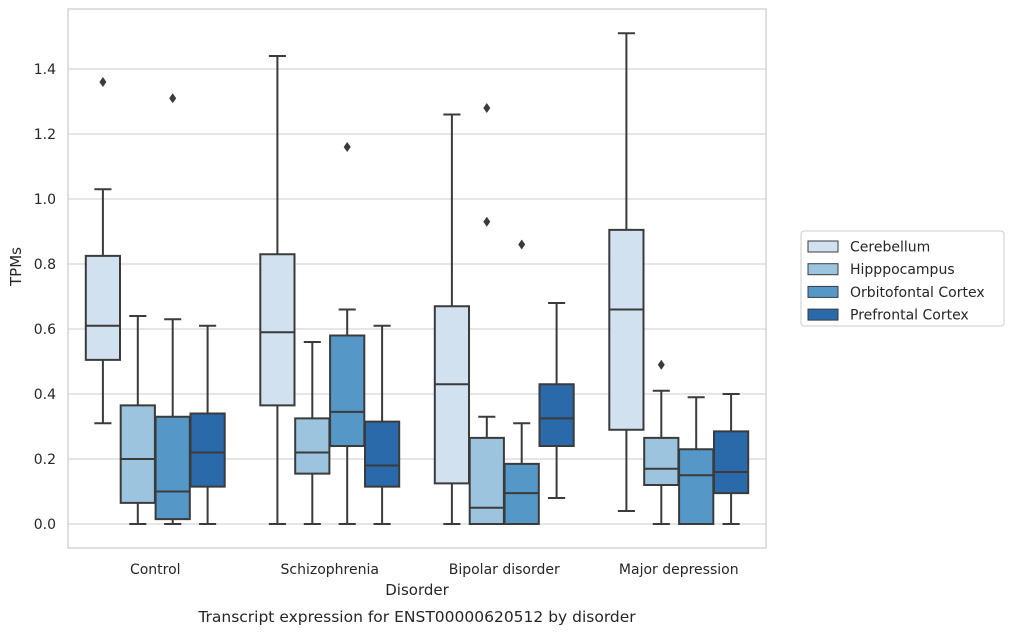  I want to click on x-tick-label: Schizophrenia, so click(330, 570).